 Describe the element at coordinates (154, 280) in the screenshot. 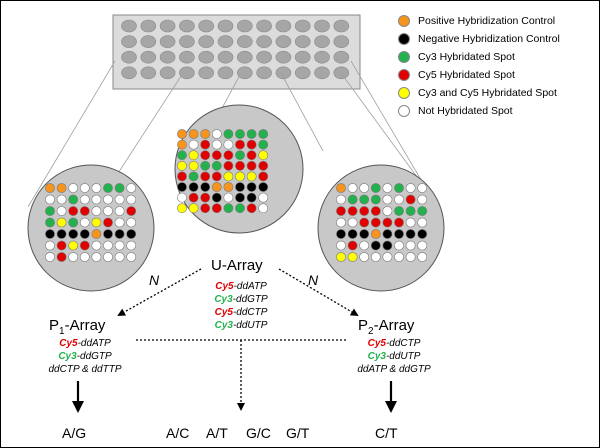

I see `n-label-left: N` at that location.